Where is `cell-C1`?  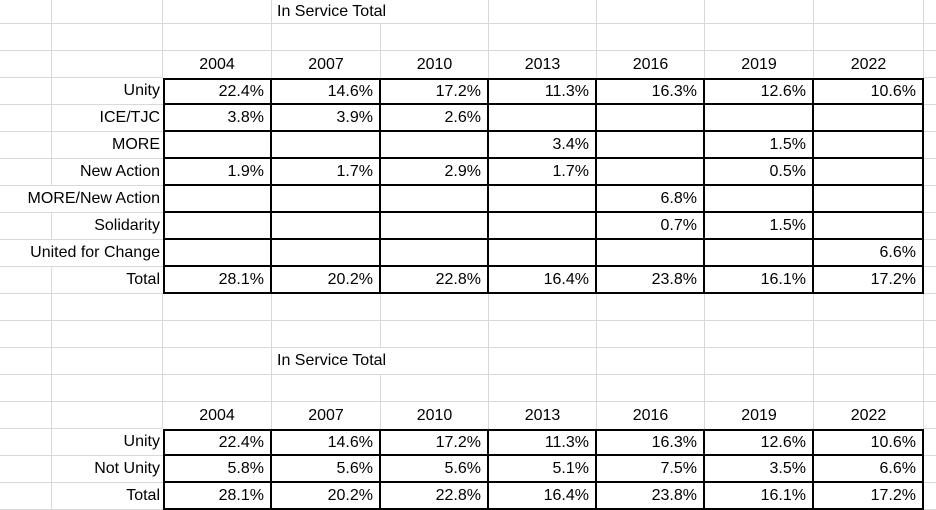
cell-C1 is located at coordinates (217, 12).